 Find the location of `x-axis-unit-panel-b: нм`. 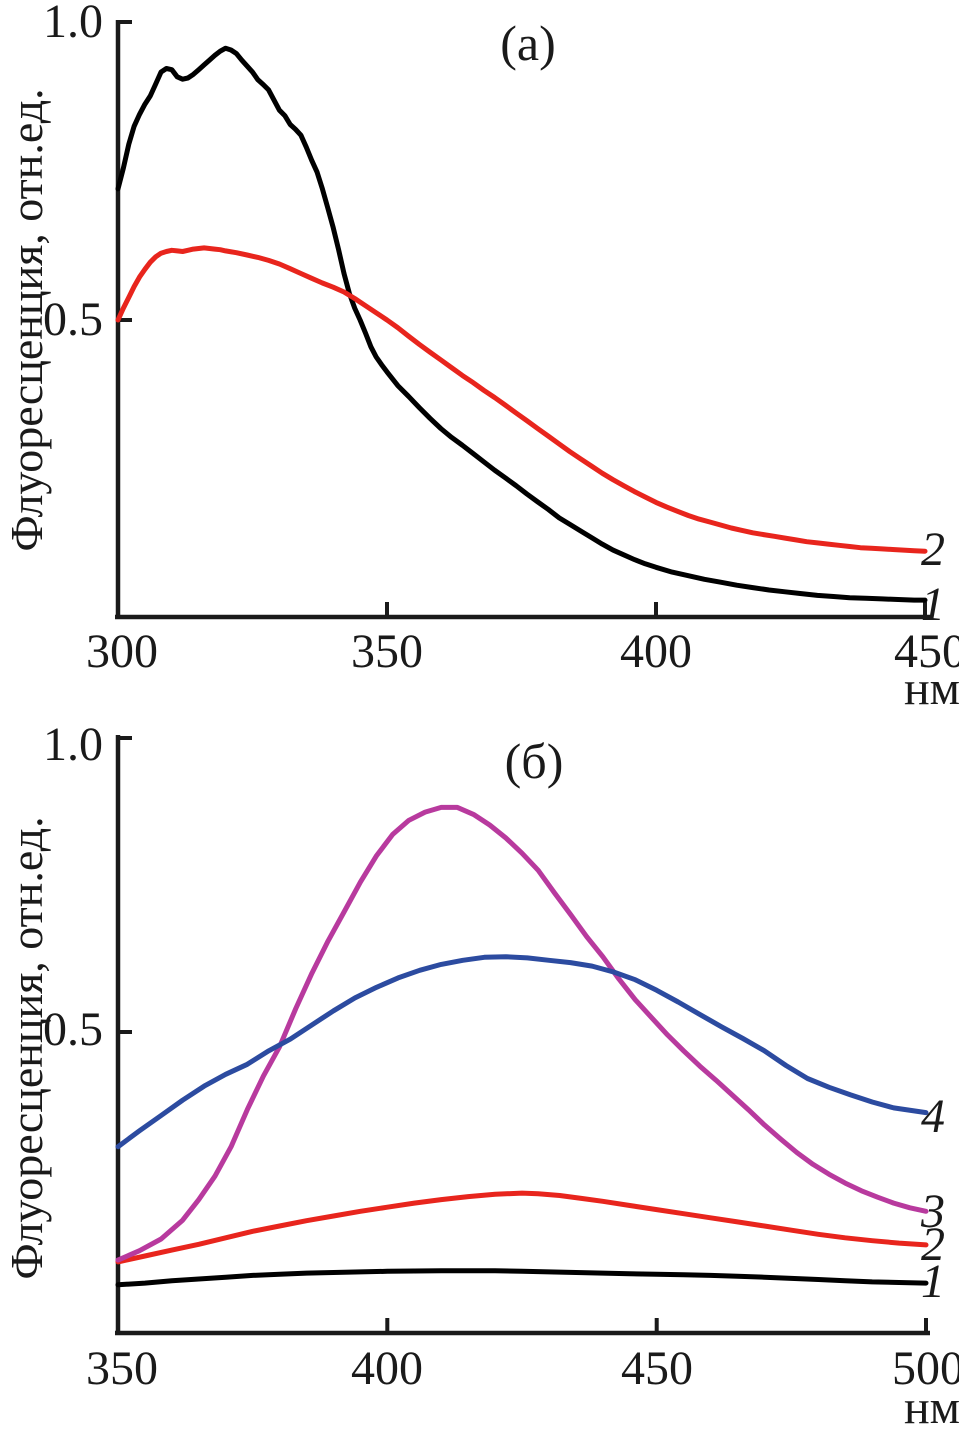

x-axis-unit-panel-b: нм is located at coordinates (931, 1407).